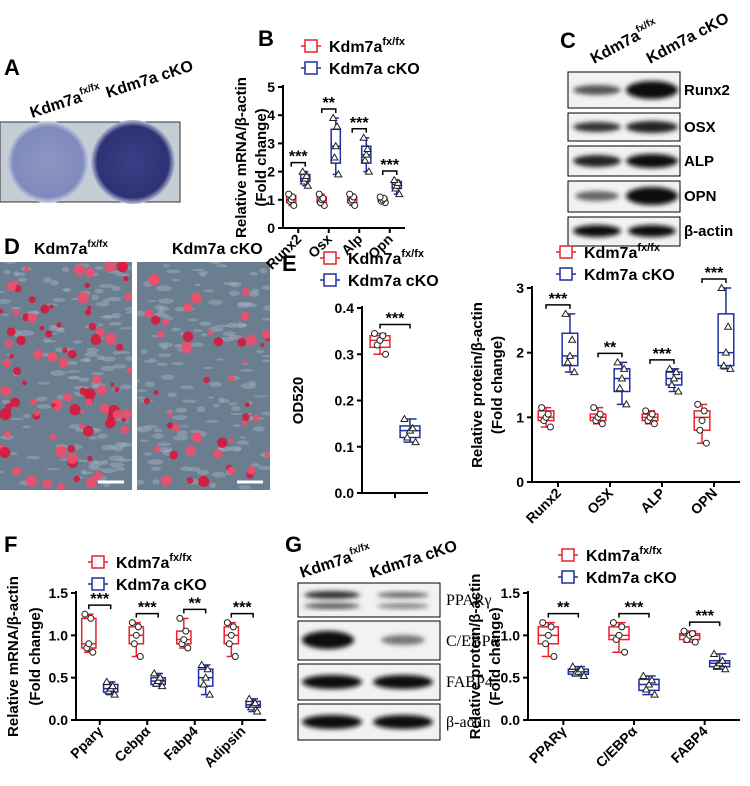 This screenshot has width=750, height=786. Describe the element at coordinates (511, 678) in the screenshot. I see `y-tick-label: 0.5` at that location.